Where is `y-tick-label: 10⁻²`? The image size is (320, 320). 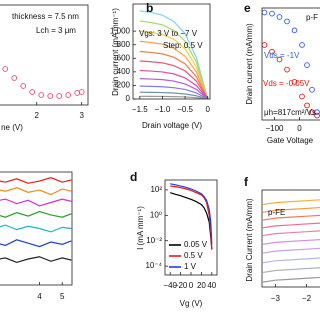
y-tick-label: 10⁻² is located at coordinates (154, 240).